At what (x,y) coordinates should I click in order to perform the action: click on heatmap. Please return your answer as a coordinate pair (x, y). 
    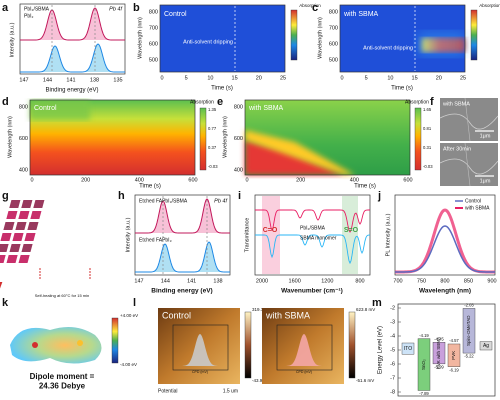
    Looking at the image, I should click on (222, 38).